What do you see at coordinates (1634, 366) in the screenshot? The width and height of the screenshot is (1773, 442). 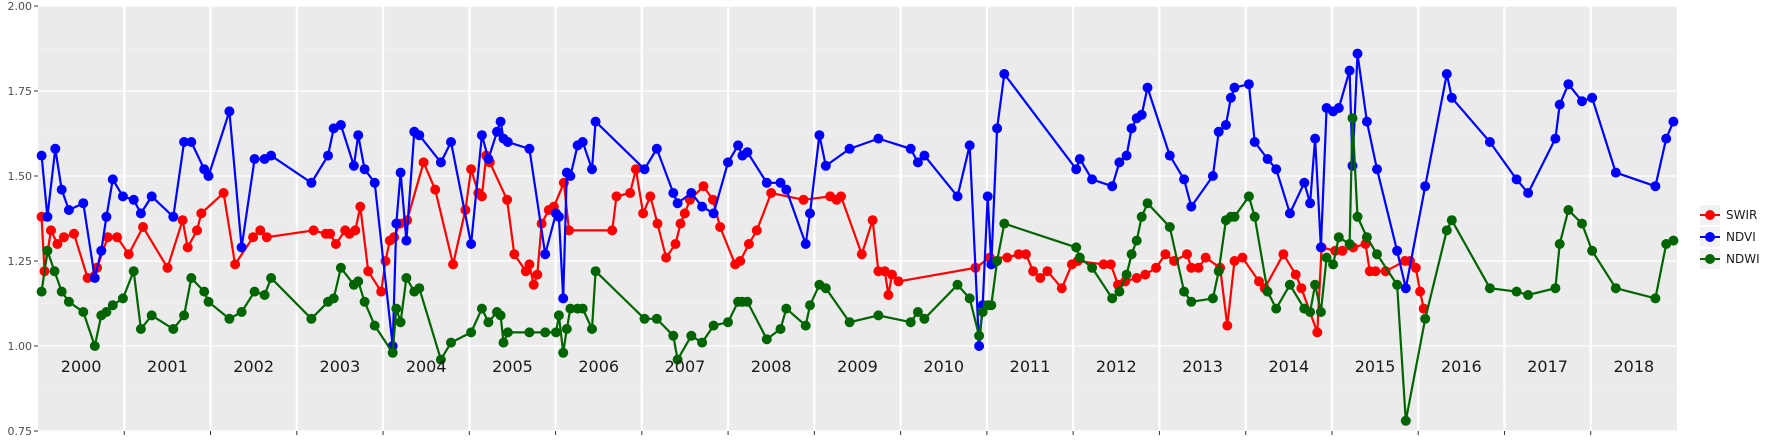 I see `year-label: 2018` at bounding box center [1634, 366].